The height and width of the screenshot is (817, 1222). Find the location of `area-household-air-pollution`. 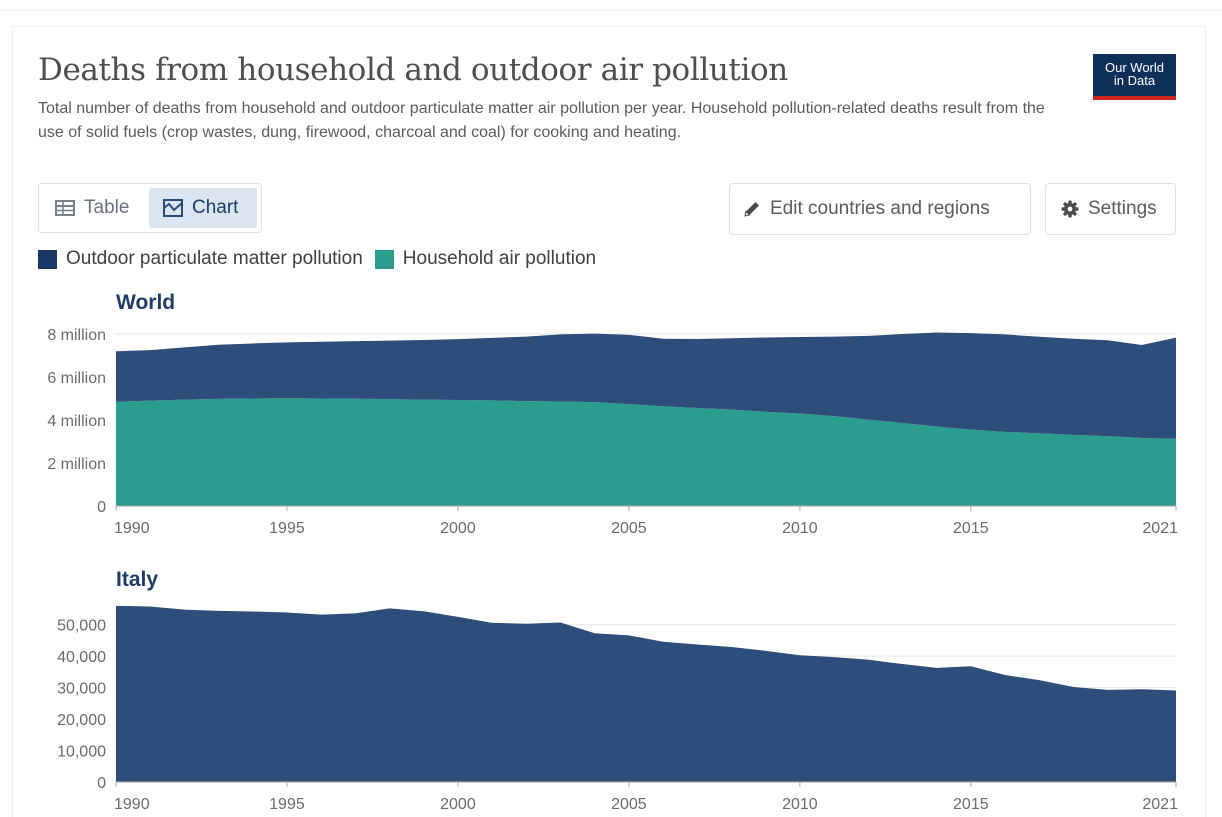

area-household-air-pollution is located at coordinates (646, 452).